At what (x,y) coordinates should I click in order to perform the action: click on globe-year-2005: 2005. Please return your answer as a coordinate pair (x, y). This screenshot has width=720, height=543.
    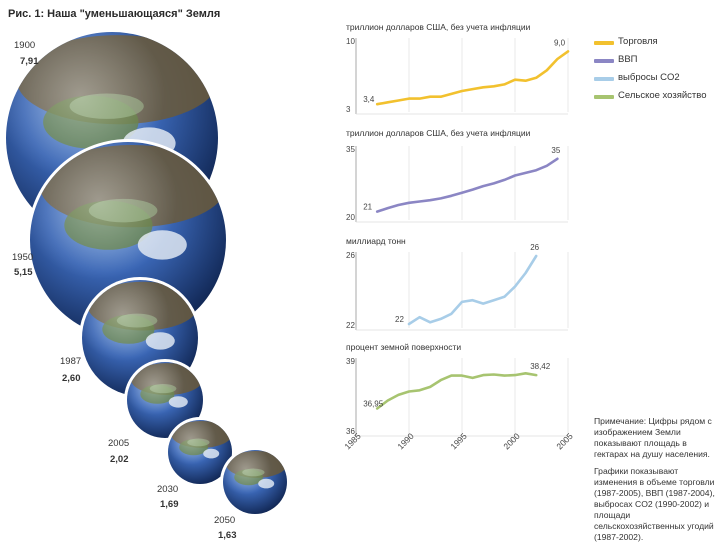
    Looking at the image, I should click on (119, 443).